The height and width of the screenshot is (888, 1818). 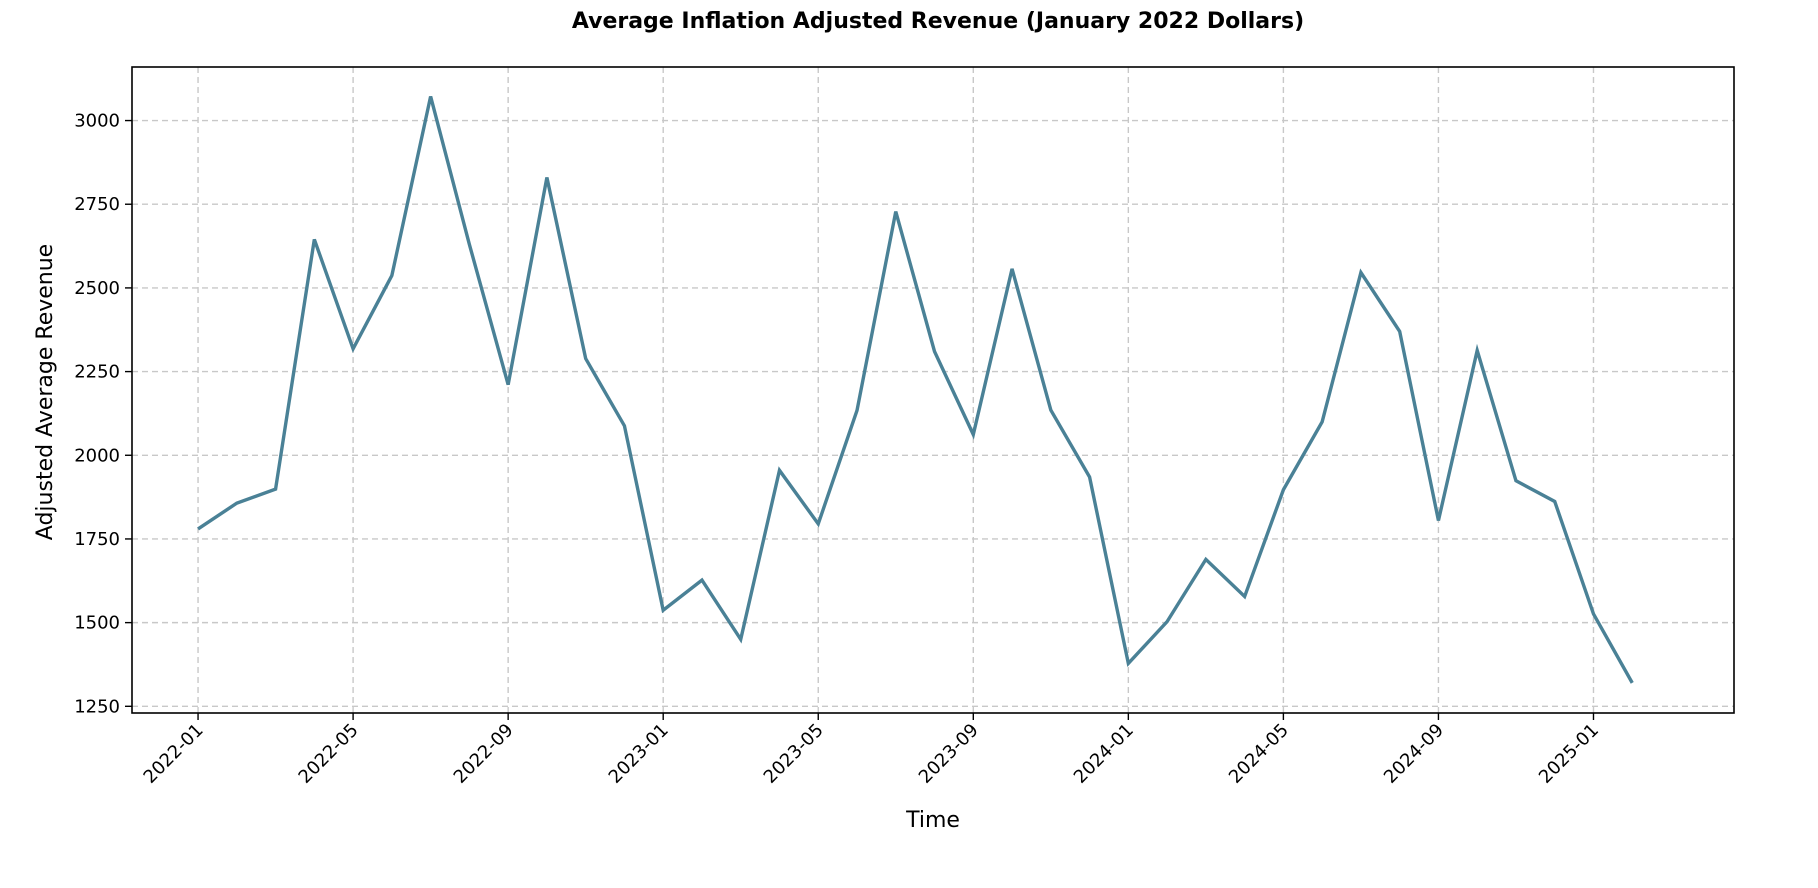 What do you see at coordinates (1414, 754) in the screenshot?
I see `x-tick-label: 2024-09` at bounding box center [1414, 754].